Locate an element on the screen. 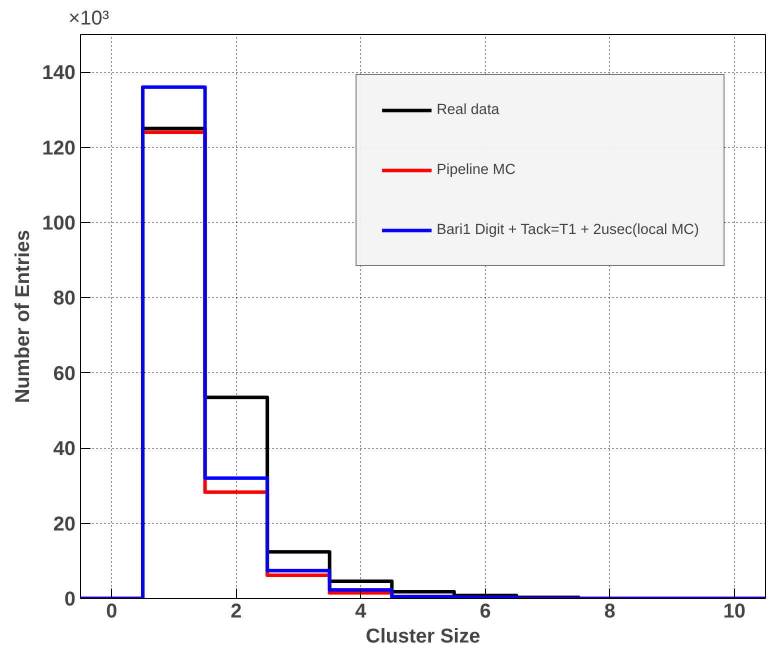 This screenshot has height=656, width=781. y-tick-label: 20 is located at coordinates (64, 524).